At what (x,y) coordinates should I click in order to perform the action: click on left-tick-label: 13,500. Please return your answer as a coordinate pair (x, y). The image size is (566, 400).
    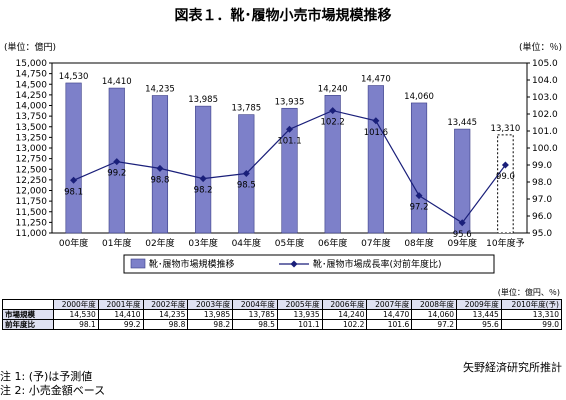
    Looking at the image, I should click on (32, 128).